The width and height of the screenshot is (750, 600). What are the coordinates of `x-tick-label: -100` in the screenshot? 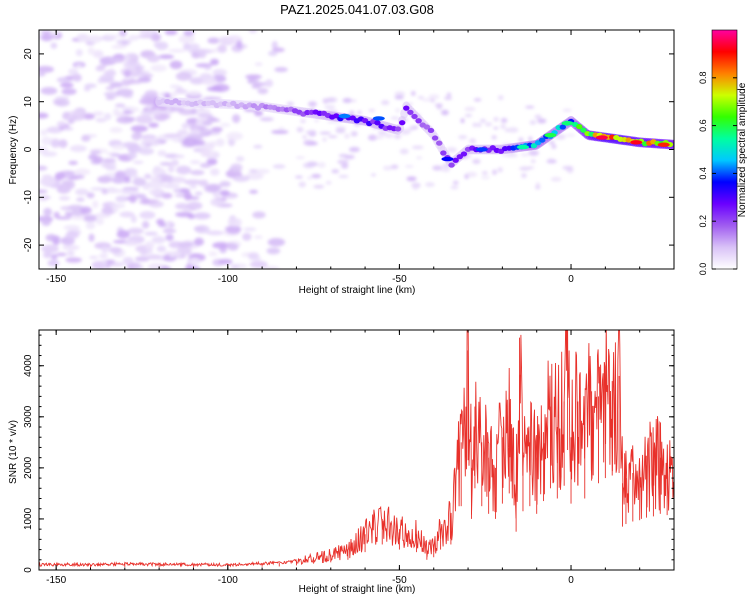 It's located at (228, 279).